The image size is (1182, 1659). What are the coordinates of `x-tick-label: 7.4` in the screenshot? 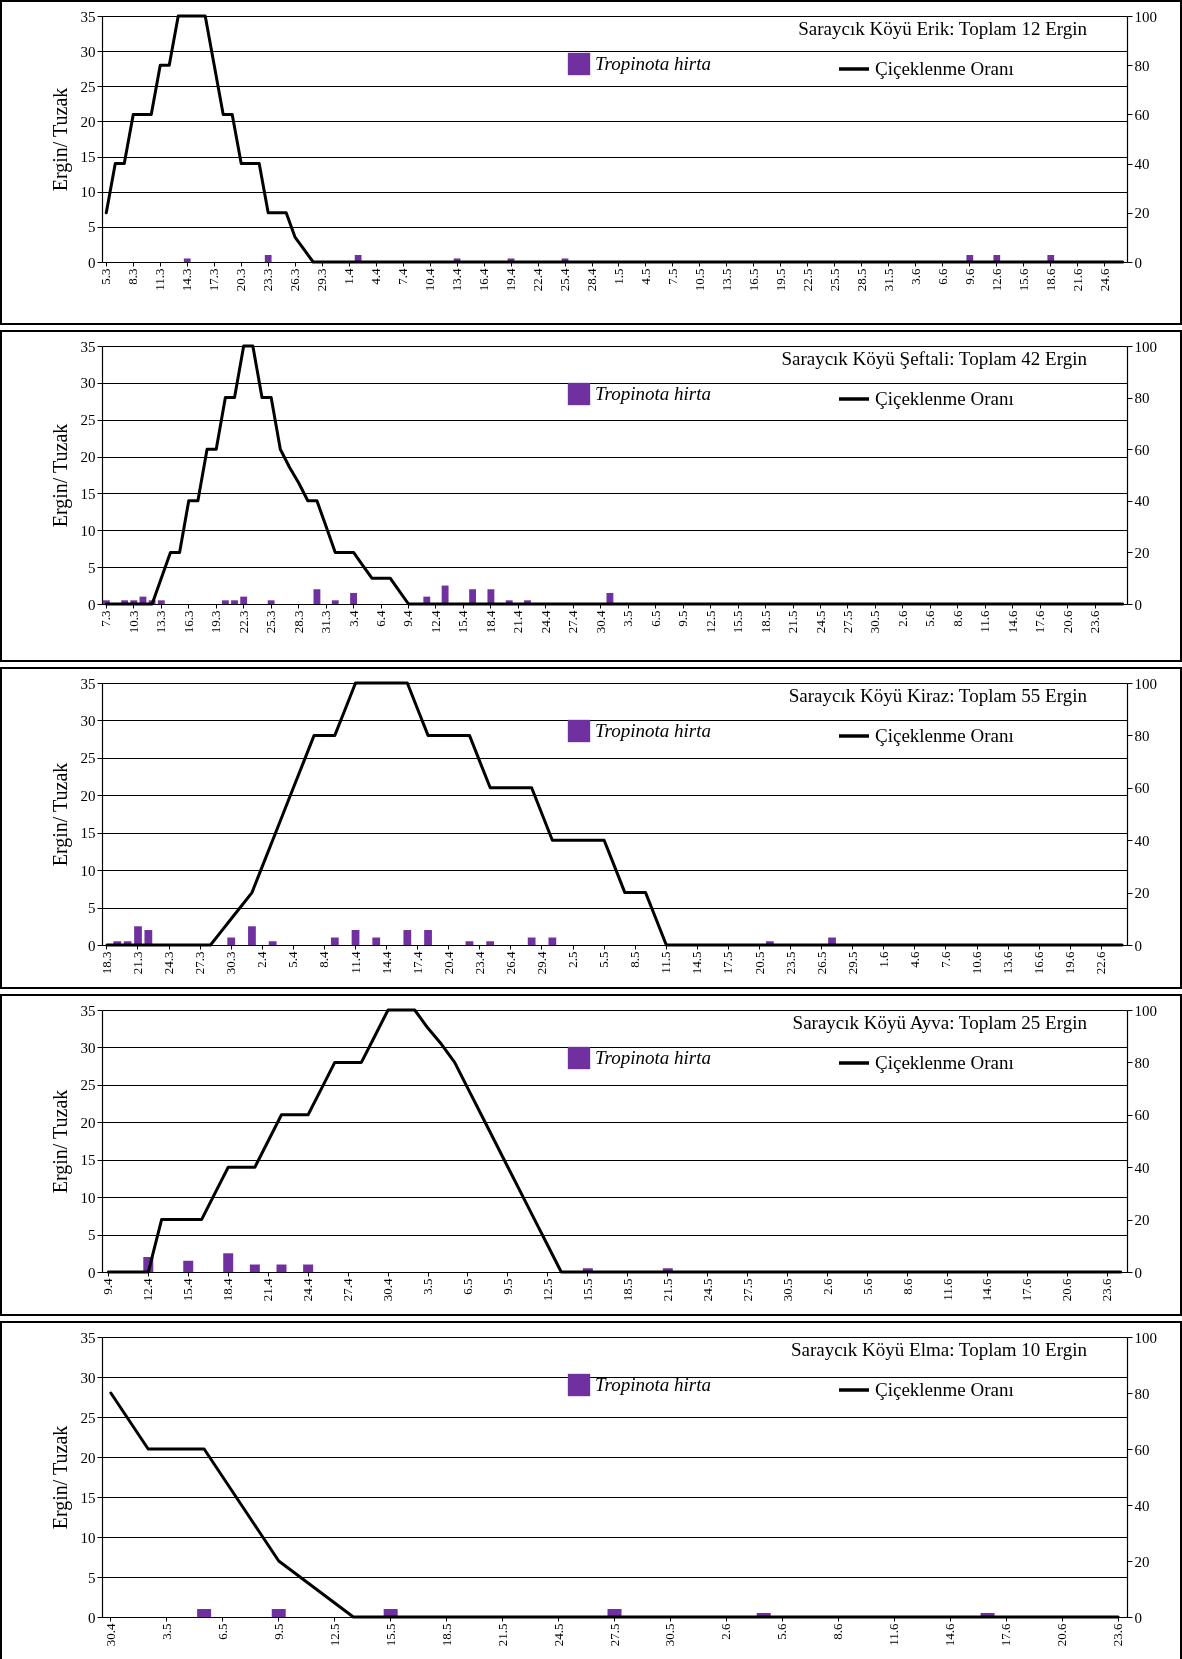 It's located at (403, 276).